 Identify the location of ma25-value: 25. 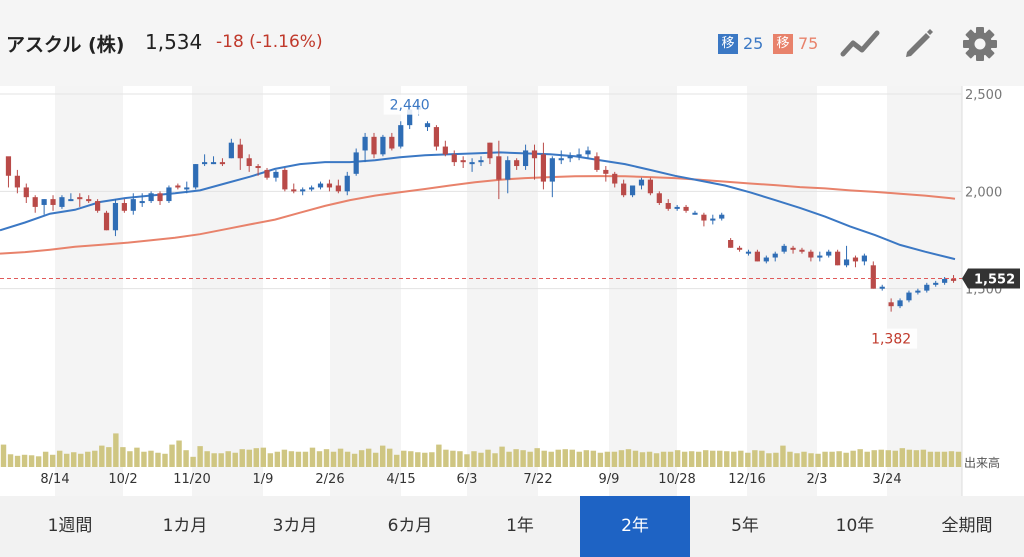
(753, 43).